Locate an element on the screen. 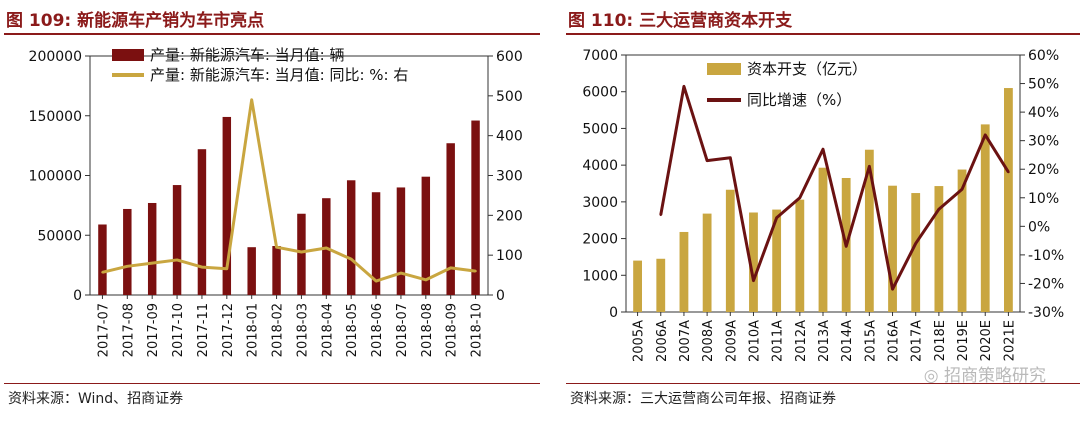 Image resolution: width=1080 pixels, height=421 pixels. x-axis-tick-label: 2009A is located at coordinates (731, 341).